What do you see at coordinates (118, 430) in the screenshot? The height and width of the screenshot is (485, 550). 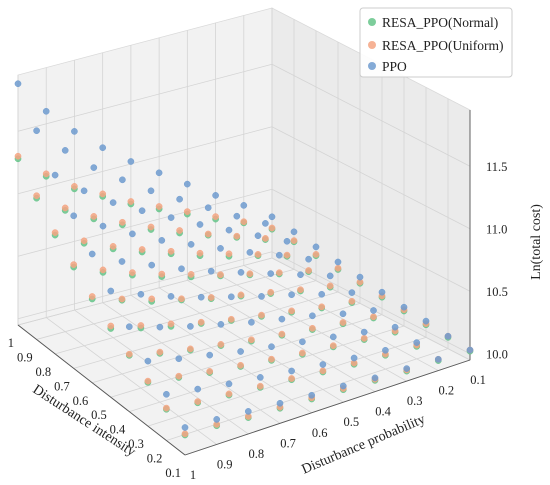 I see `y-tick-label: 0.4` at bounding box center [118, 430].